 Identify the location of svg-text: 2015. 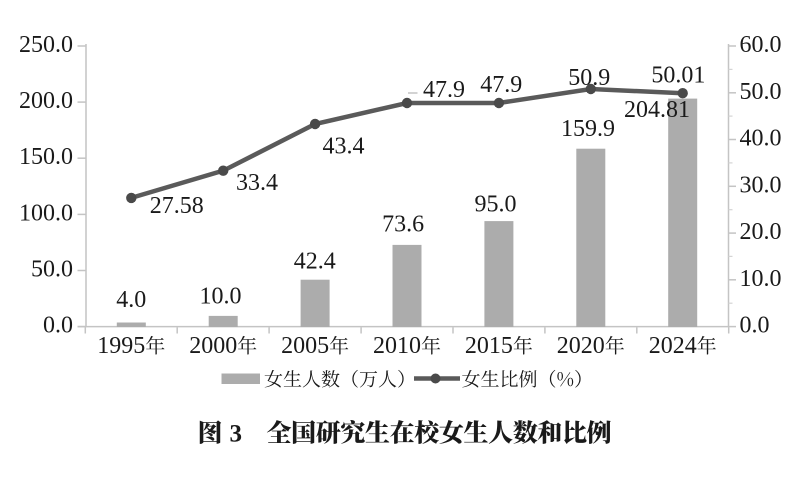
(489, 346).